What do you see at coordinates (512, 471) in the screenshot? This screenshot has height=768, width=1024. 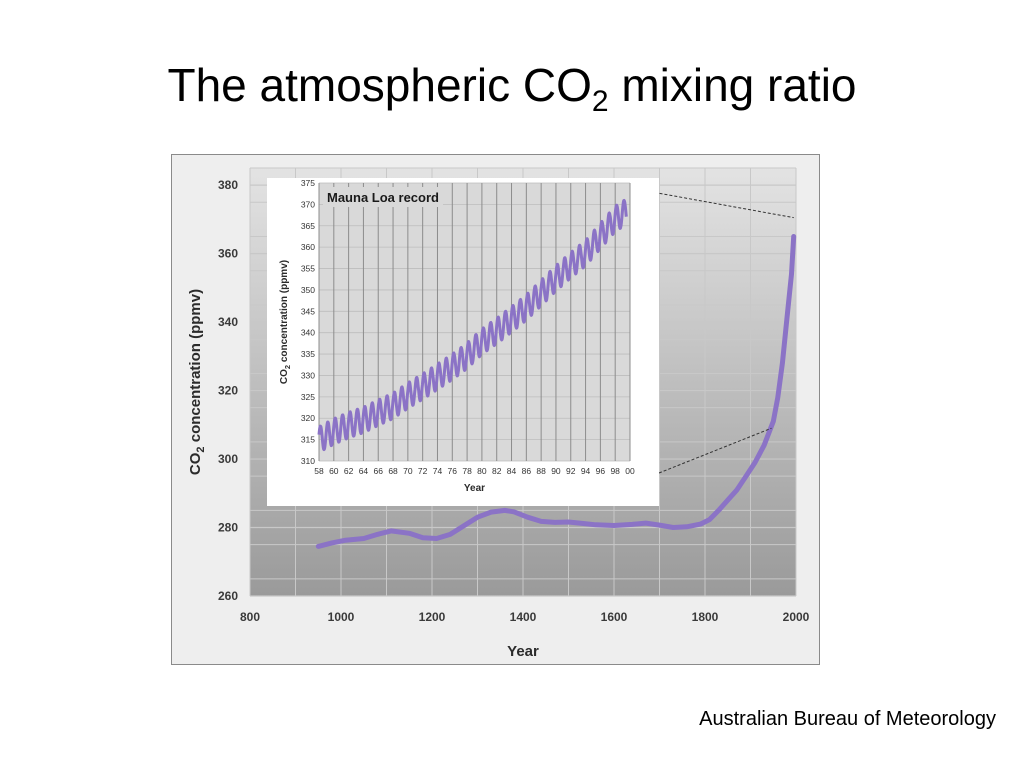 I see `inset-x-tick-label: 84` at bounding box center [512, 471].